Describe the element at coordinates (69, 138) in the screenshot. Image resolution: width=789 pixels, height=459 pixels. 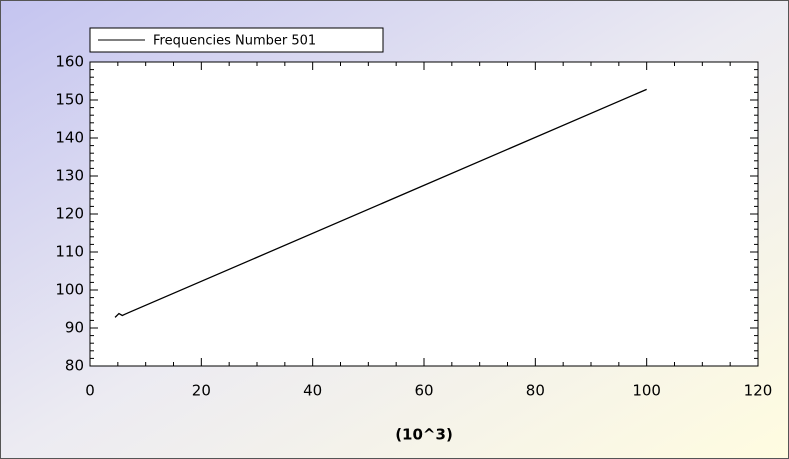
I see `y-tick-label: 140` at that location.